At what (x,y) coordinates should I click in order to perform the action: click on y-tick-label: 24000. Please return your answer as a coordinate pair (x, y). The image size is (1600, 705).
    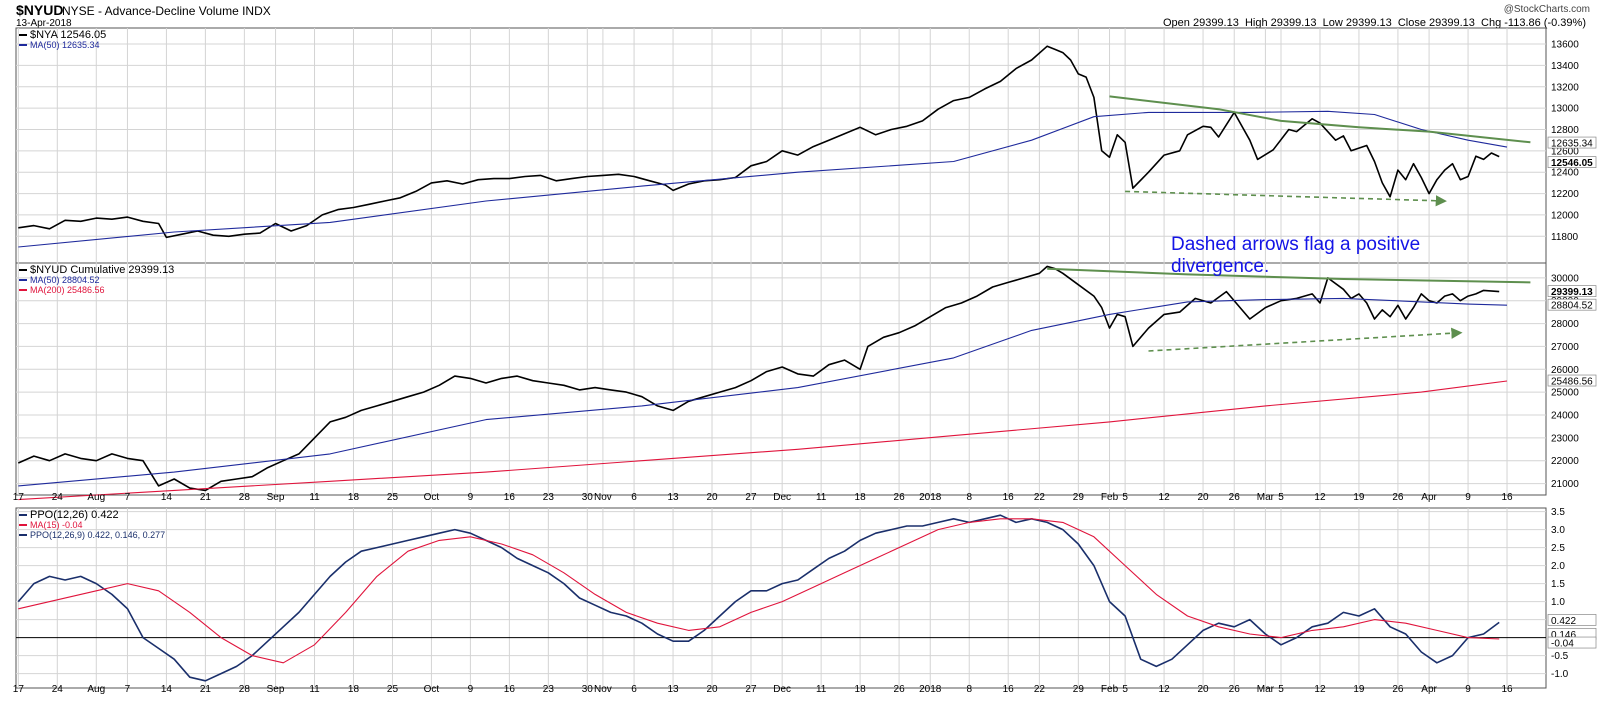
    Looking at the image, I should click on (1565, 416).